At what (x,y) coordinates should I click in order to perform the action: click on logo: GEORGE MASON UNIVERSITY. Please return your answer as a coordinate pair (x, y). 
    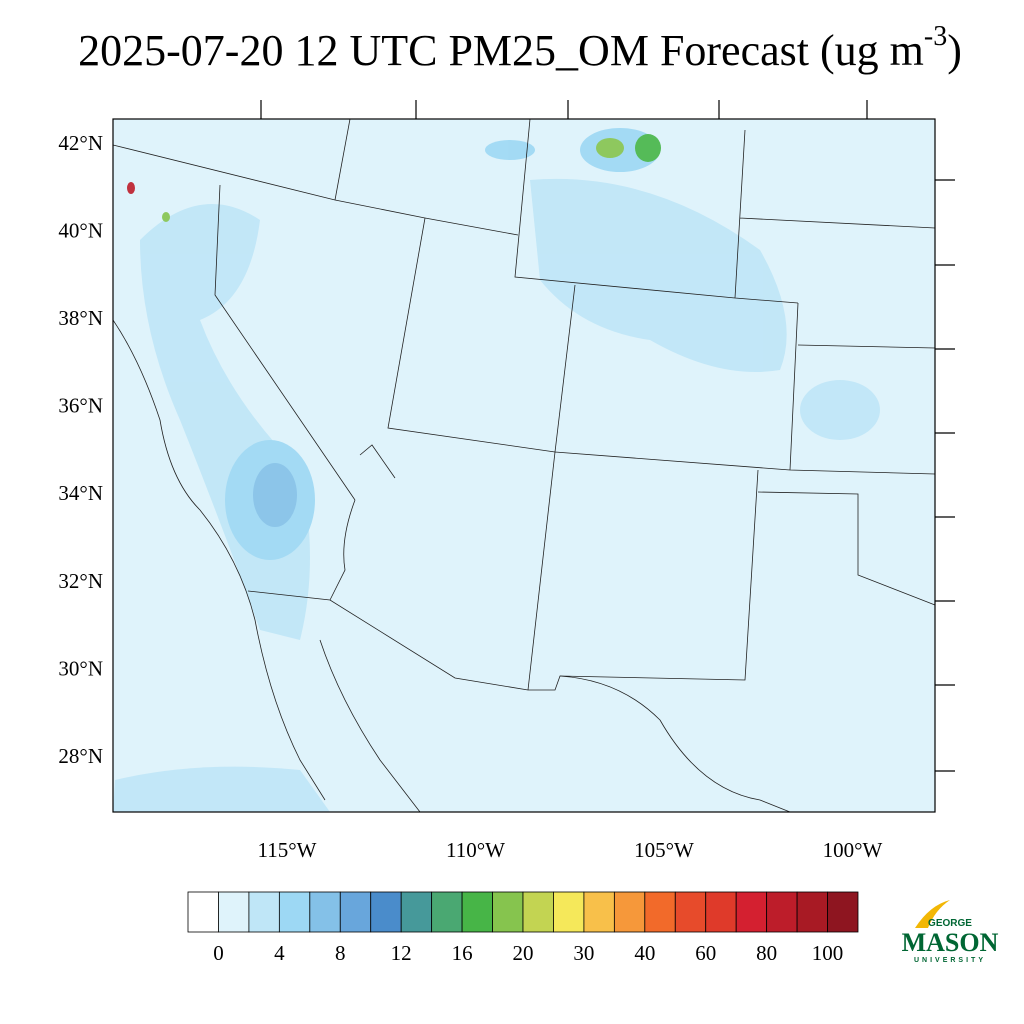
    Looking at the image, I should click on (950, 932).